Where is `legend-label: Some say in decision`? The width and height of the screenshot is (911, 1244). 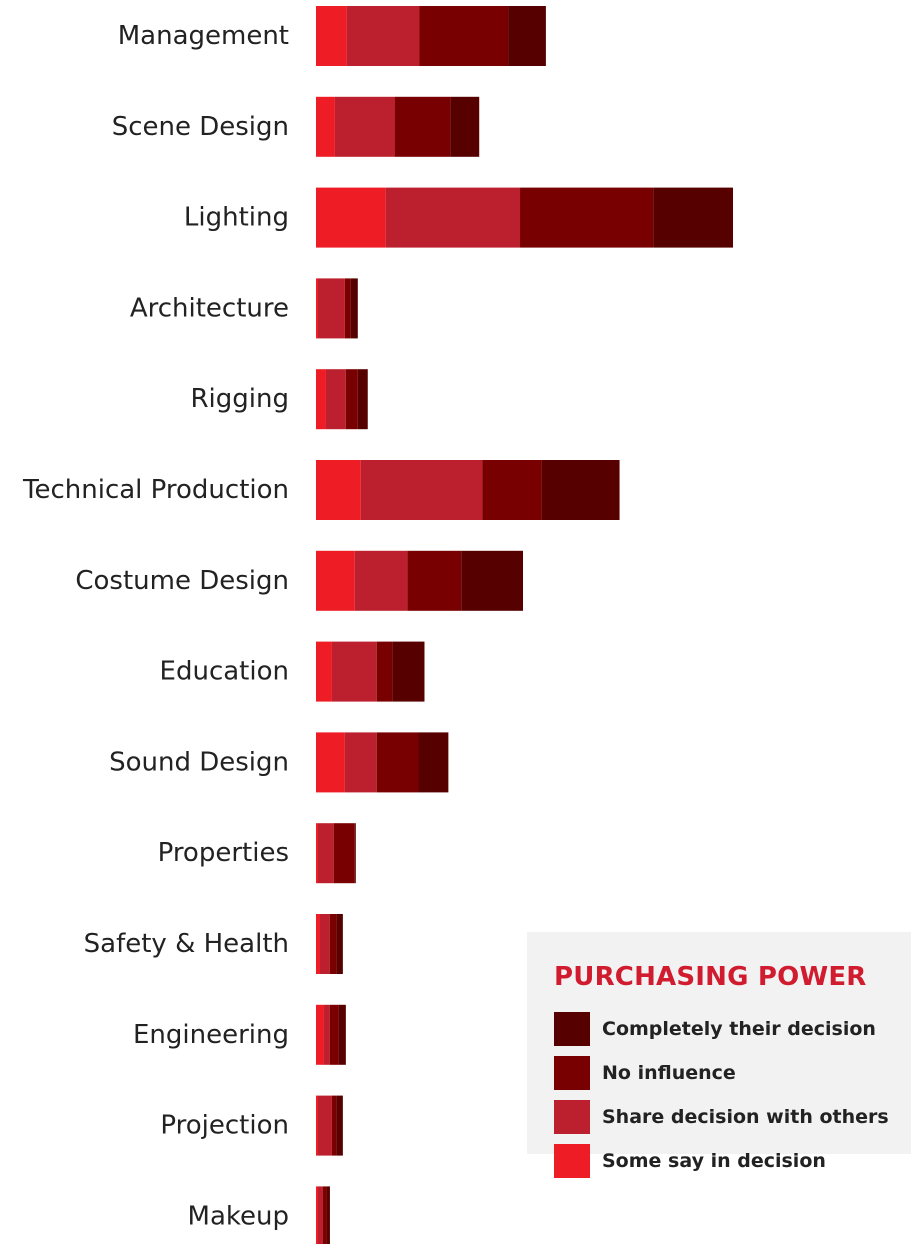
legend-label: Some say in decision is located at coordinates (714, 1161).